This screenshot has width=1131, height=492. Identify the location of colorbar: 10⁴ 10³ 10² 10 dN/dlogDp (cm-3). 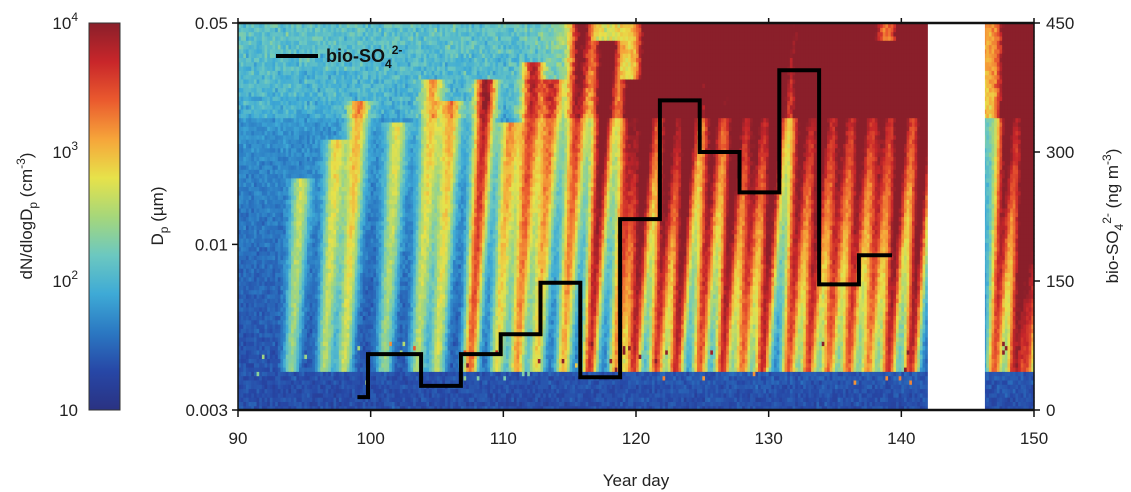
(67, 215).